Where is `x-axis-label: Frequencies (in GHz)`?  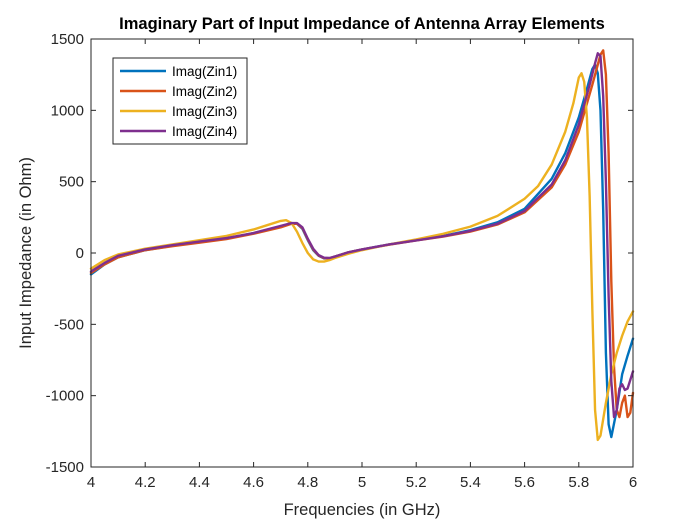 x-axis-label: Frequencies (in GHz) is located at coordinates (362, 510).